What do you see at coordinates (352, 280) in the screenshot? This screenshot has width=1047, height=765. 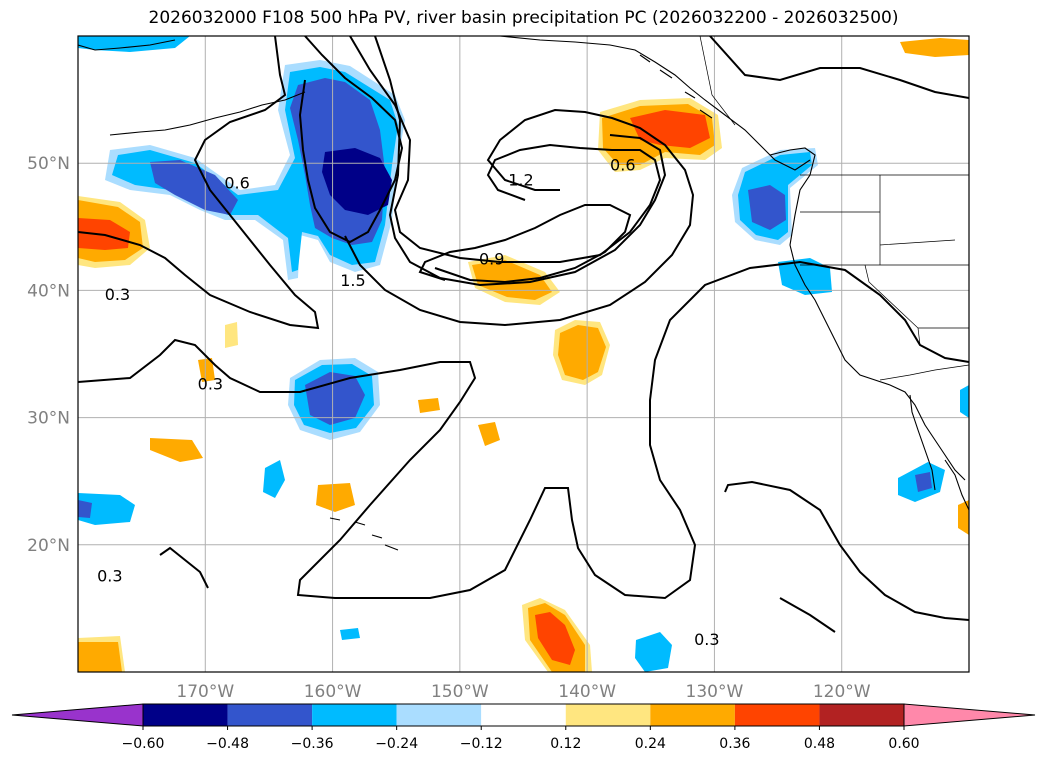 I see `contour-label: 1.5` at bounding box center [352, 280].